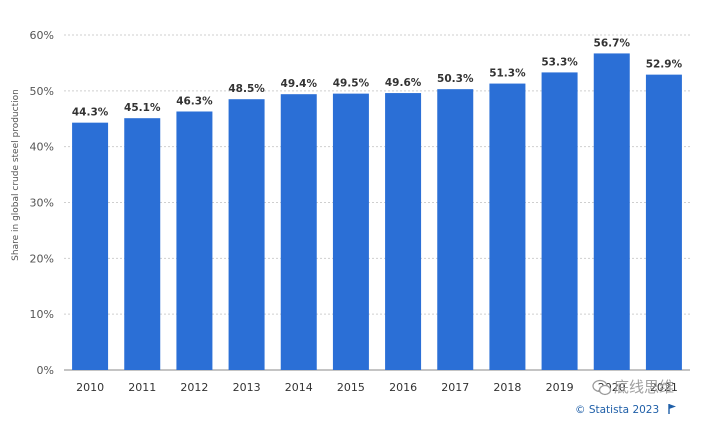 The image size is (704, 426). What do you see at coordinates (142, 387) in the screenshot?
I see `x-tick-label: 2011` at bounding box center [142, 387].